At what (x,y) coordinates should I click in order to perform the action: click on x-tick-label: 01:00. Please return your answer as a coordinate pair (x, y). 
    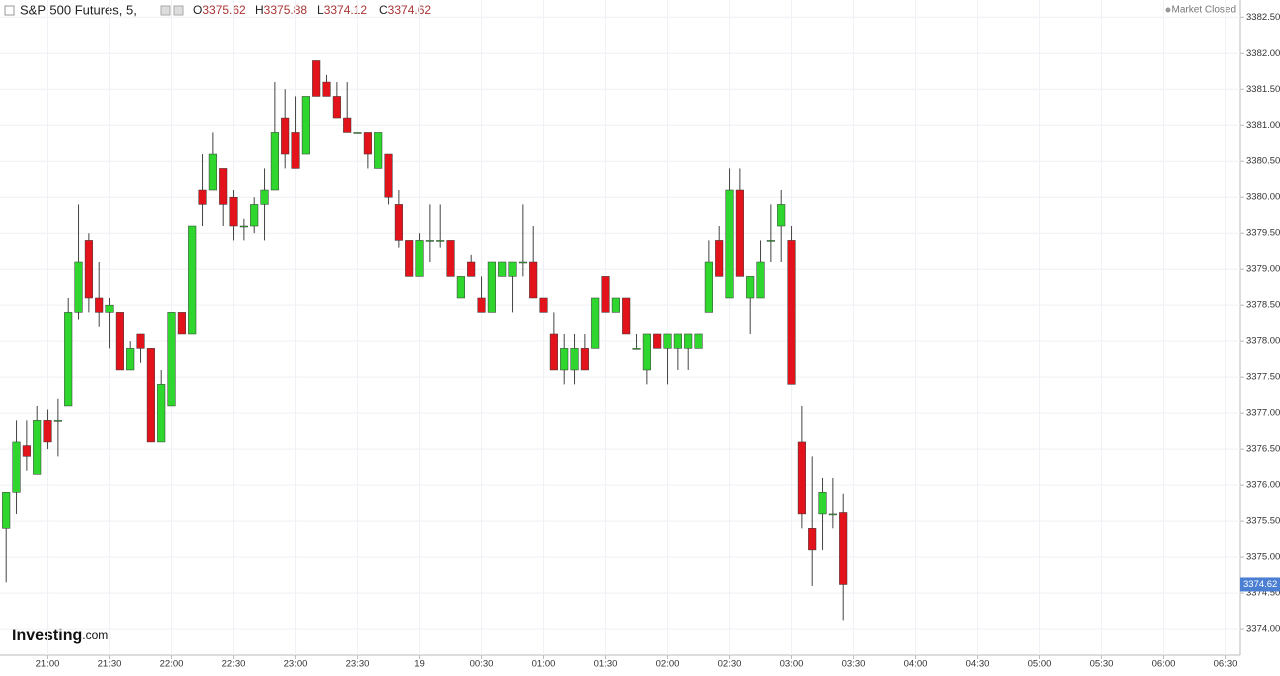
    Looking at the image, I should click on (544, 664).